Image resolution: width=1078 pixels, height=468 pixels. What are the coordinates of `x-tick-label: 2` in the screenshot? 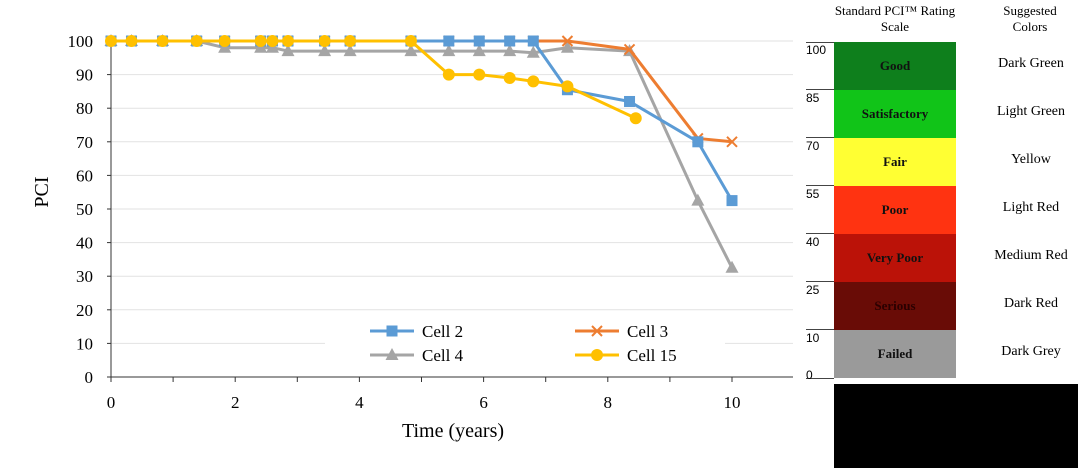 It's located at (235, 402).